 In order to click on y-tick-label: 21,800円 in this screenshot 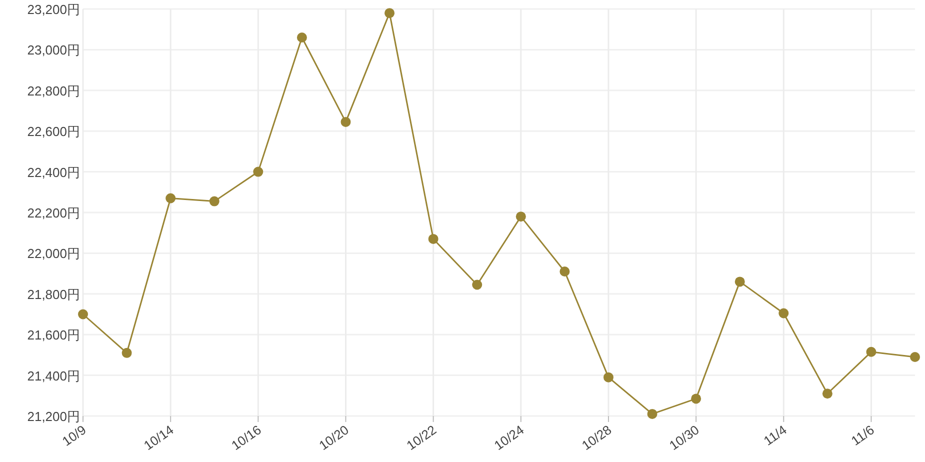, I will do `click(53, 294)`.